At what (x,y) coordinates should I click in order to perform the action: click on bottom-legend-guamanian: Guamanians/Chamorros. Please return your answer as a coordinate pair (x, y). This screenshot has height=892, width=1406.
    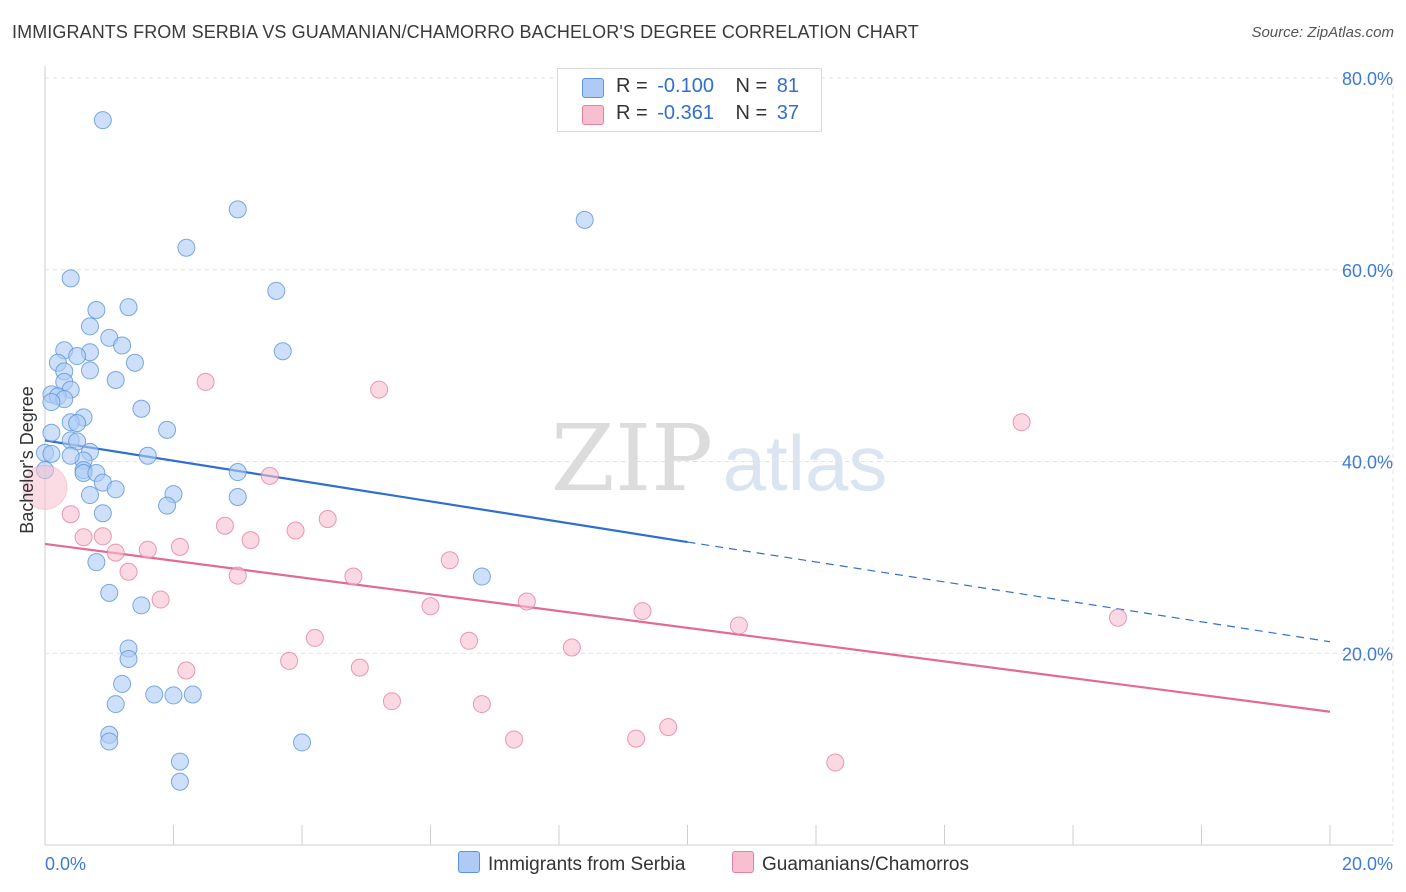
    Looking at the image, I should click on (850, 863).